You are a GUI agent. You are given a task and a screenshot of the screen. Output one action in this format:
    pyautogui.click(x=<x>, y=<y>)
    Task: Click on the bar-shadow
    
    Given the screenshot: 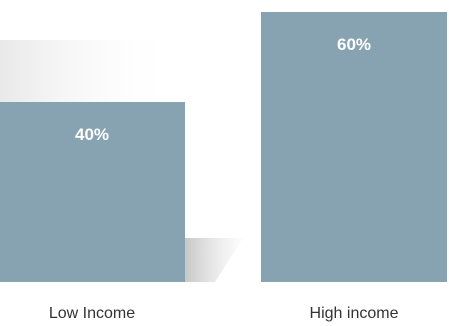 What is the action you would take?
    pyautogui.click(x=214, y=260)
    